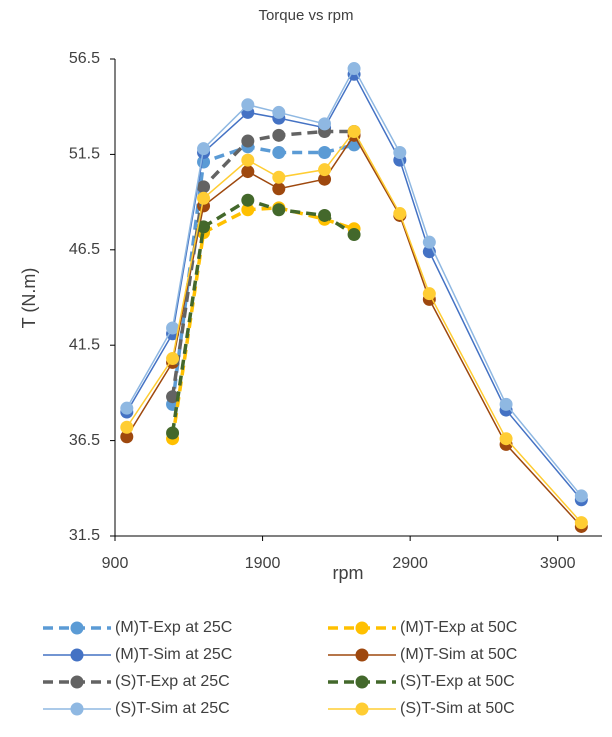 Image resolution: width=612 pixels, height=737 pixels. What do you see at coordinates (84, 440) in the screenshot?
I see `y-tick-label: 36.5` at bounding box center [84, 440].